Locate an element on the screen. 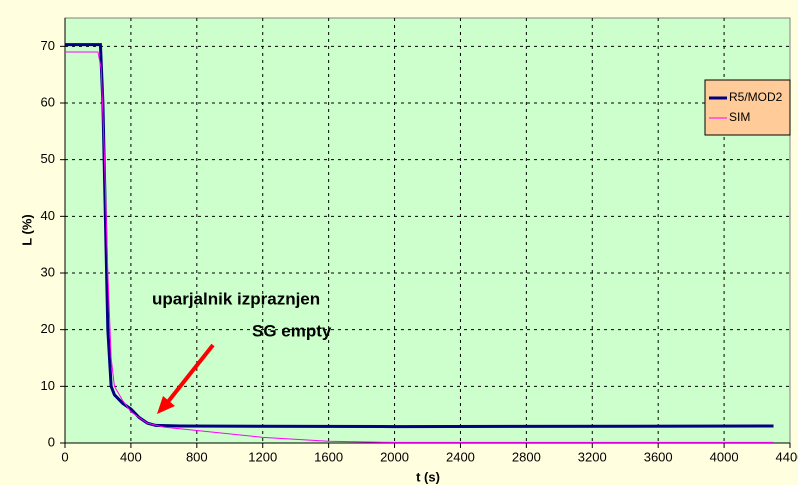 This screenshot has height=485, width=798. y-tick-label: 10 is located at coordinates (48, 385).